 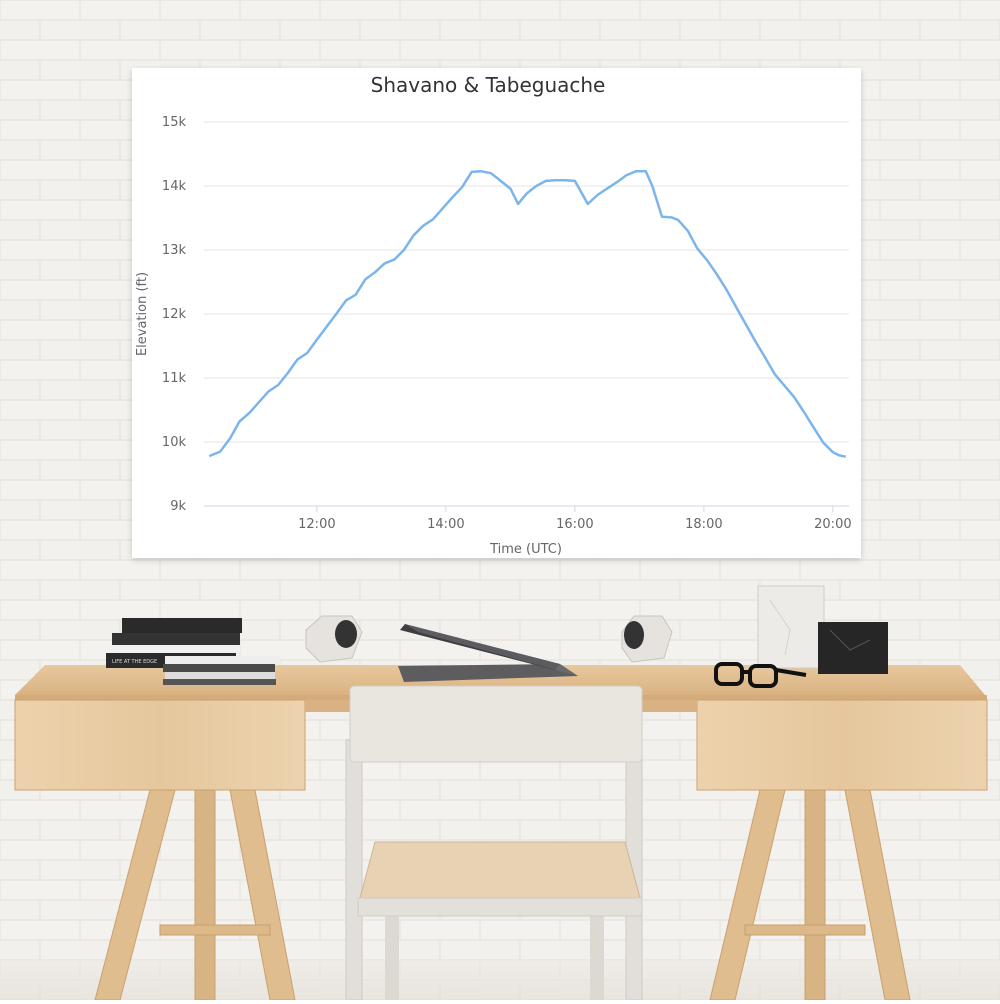 What do you see at coordinates (525, 549) in the screenshot?
I see `x-axis-title: Time (UTC)` at bounding box center [525, 549].